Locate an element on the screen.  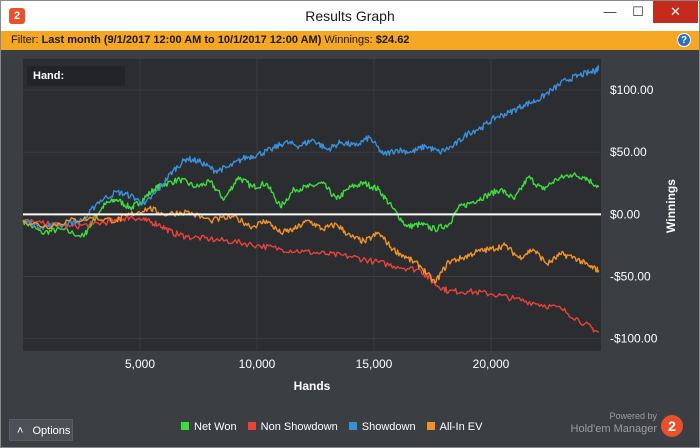
y-tick-labels: $100.00 $50.00 $0.00 -$50.00 -$100.00 is located at coordinates (634, 214).